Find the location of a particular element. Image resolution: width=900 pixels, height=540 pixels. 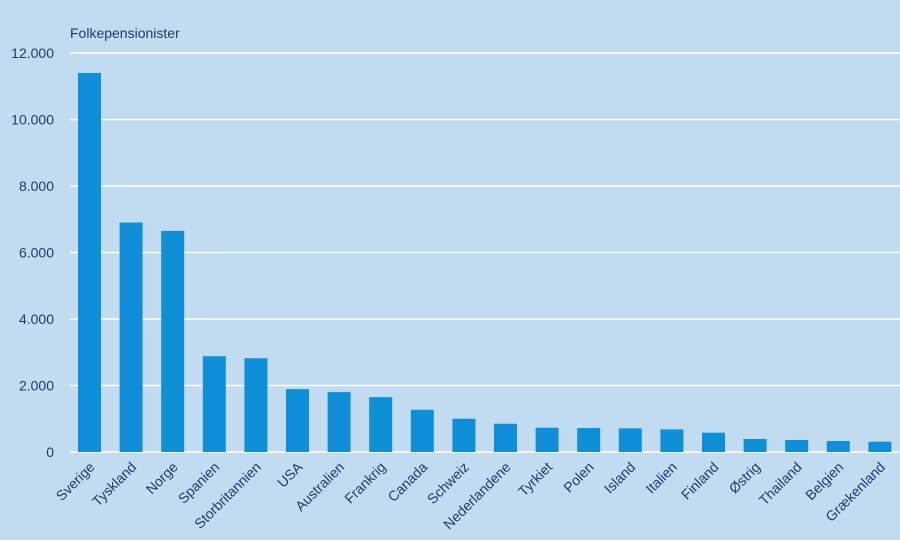

y-axis-tick-labels: 0 2.000 4.000 6.000 8.000 10.000 12.000 is located at coordinates (32, 252).